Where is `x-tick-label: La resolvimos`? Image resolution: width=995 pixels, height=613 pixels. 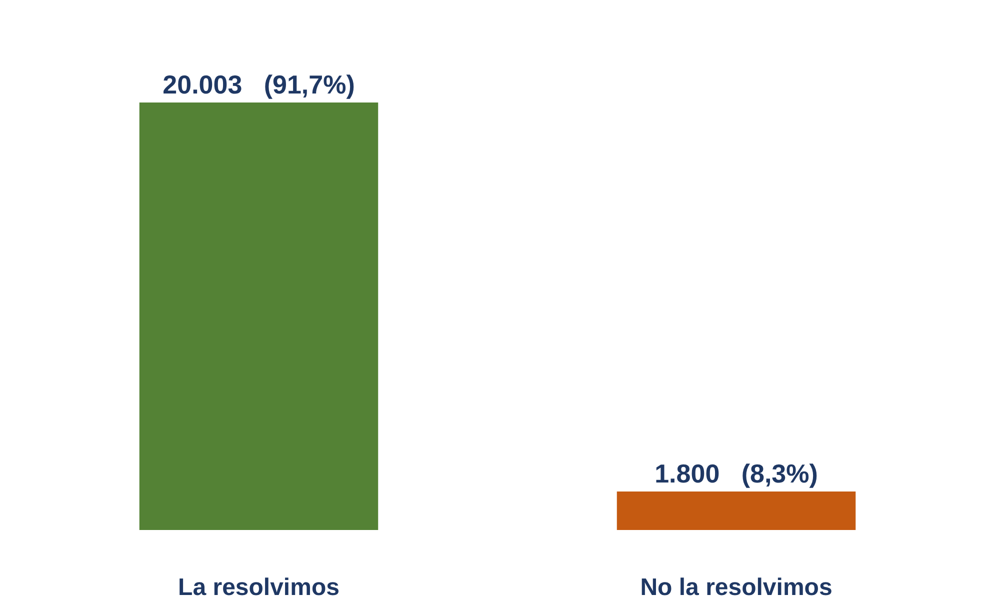
x-tick-label: La resolvimos is located at coordinates (259, 587).